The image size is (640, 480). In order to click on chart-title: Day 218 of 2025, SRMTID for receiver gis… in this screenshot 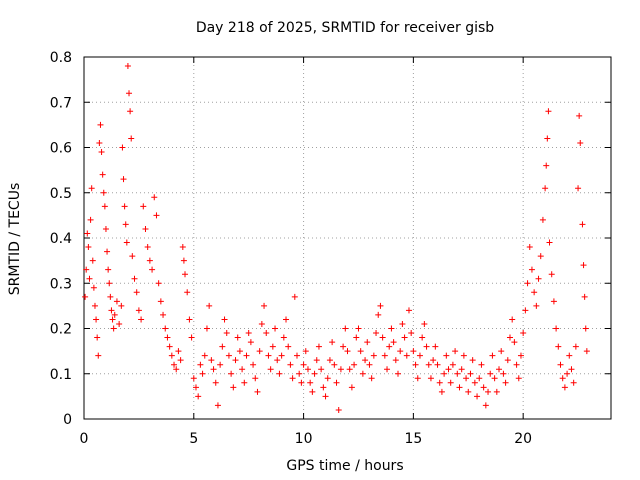, I will do `click(345, 28)`.